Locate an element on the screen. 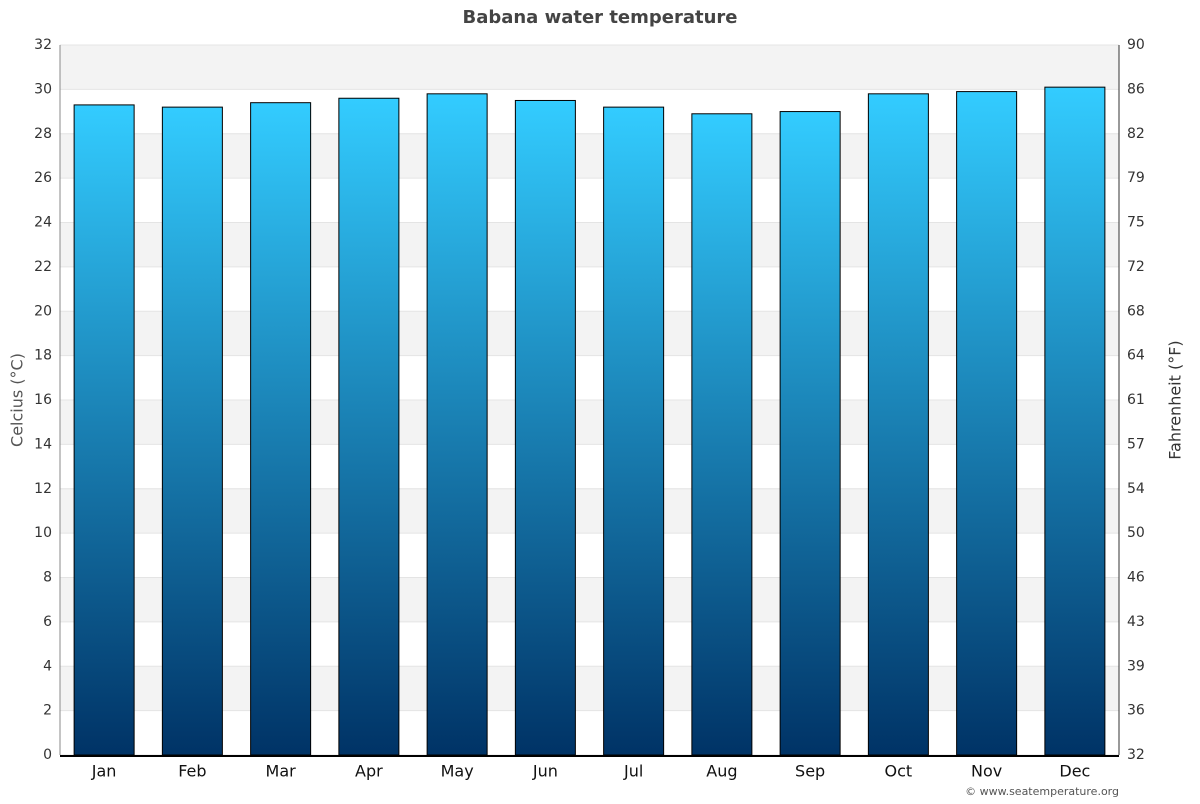 The height and width of the screenshot is (804, 1200). y-tick-label: 26 is located at coordinates (43, 178).